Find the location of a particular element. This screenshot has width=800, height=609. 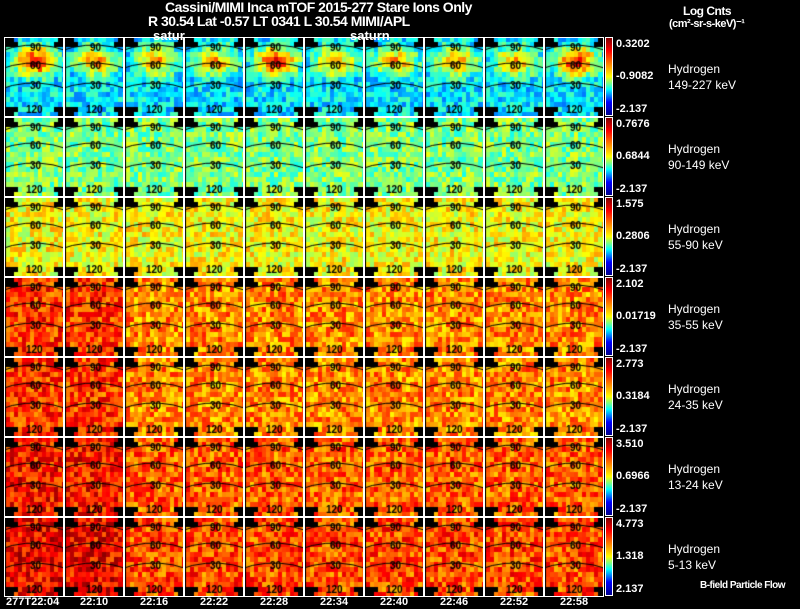

units-sublabel: (cm²-sr-s-keV)⁻¹ is located at coordinates (707, 24).